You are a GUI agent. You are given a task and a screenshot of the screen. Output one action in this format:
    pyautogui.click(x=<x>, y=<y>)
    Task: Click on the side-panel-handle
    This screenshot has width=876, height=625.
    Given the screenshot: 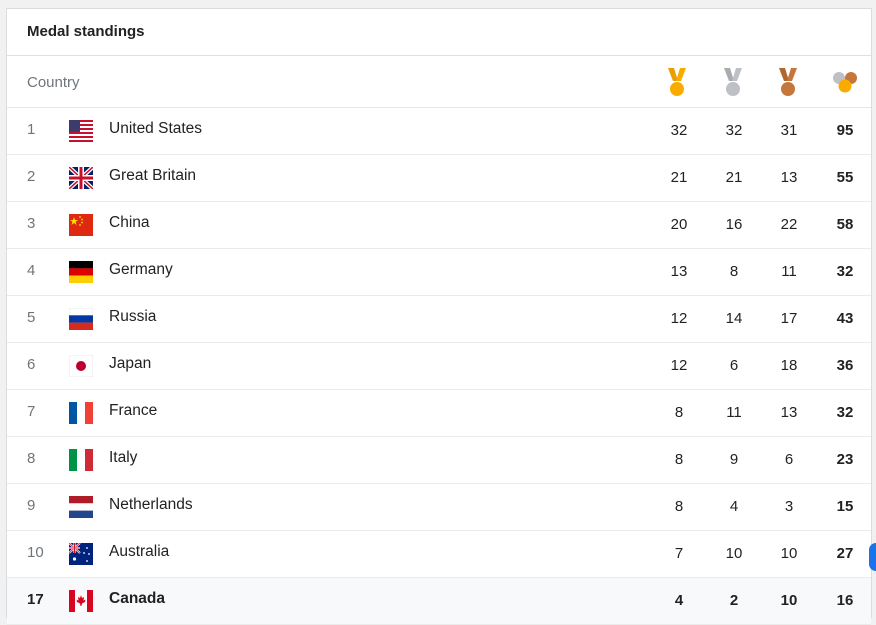 What is the action you would take?
    pyautogui.click(x=872, y=557)
    